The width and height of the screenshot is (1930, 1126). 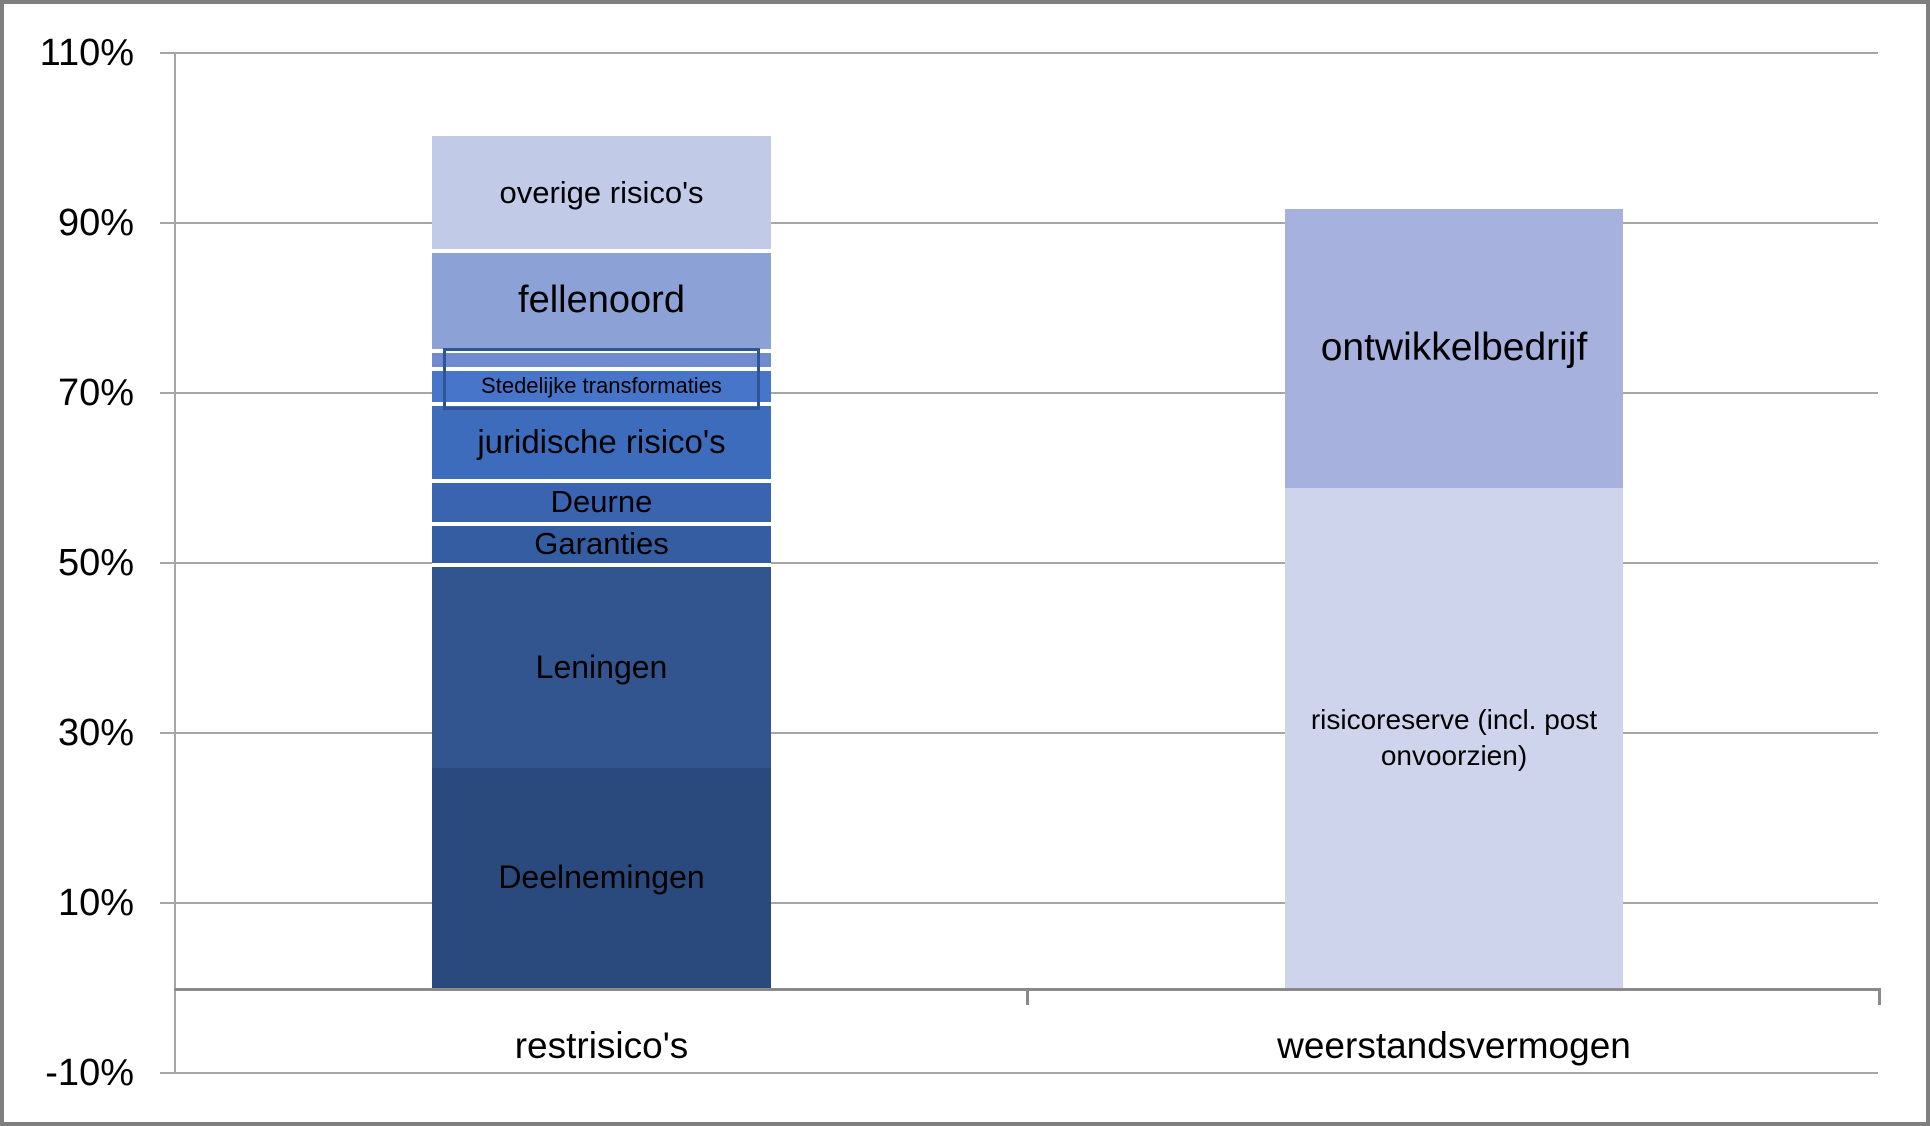 I want to click on y-axis-tick-label: 10%, so click(x=95, y=903).